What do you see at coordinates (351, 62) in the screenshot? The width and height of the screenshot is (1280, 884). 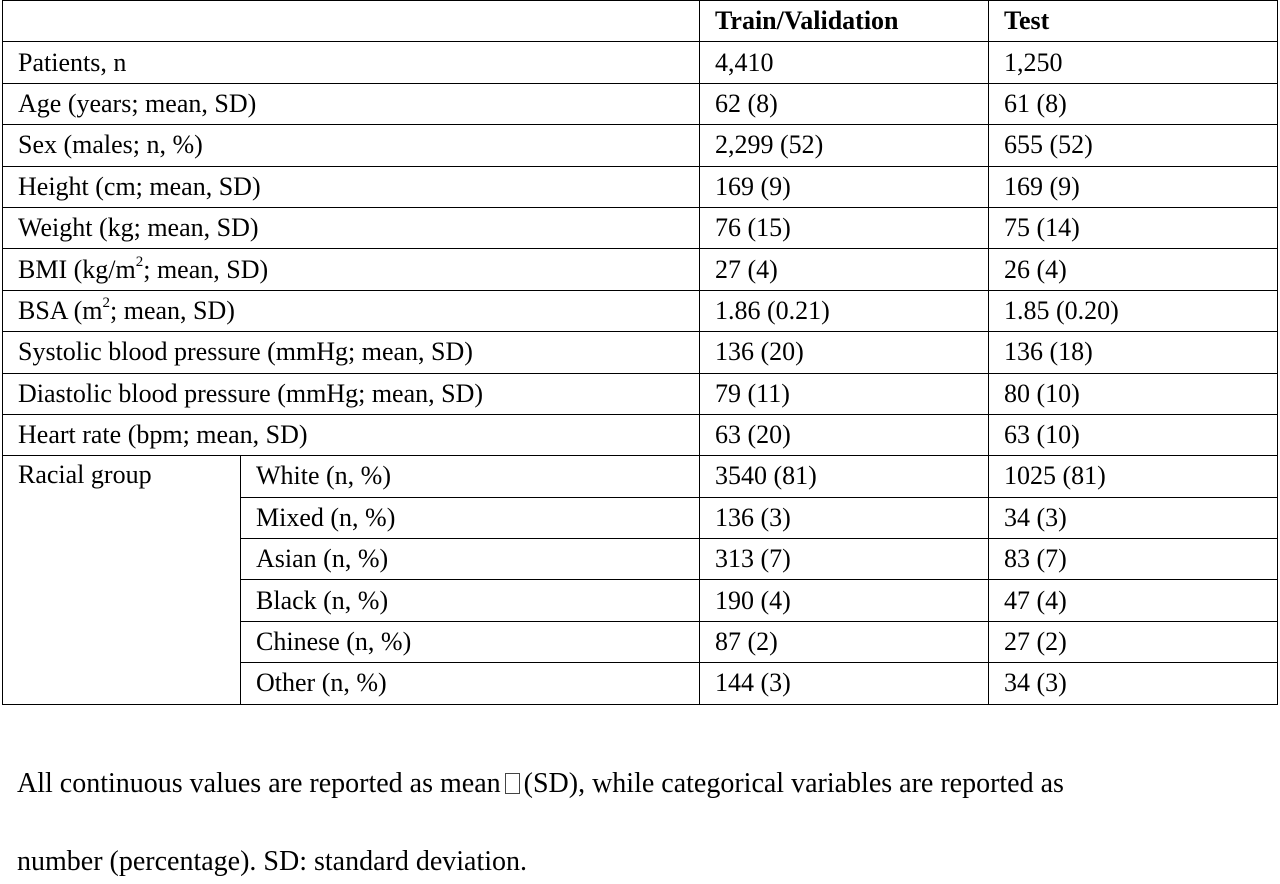 I see `row-label: Patients, n` at bounding box center [351, 62].